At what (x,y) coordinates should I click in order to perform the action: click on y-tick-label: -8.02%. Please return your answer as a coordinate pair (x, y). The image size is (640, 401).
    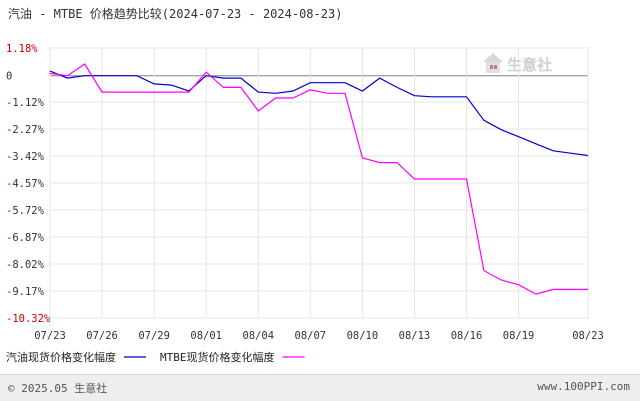
    Looking at the image, I should click on (25, 265).